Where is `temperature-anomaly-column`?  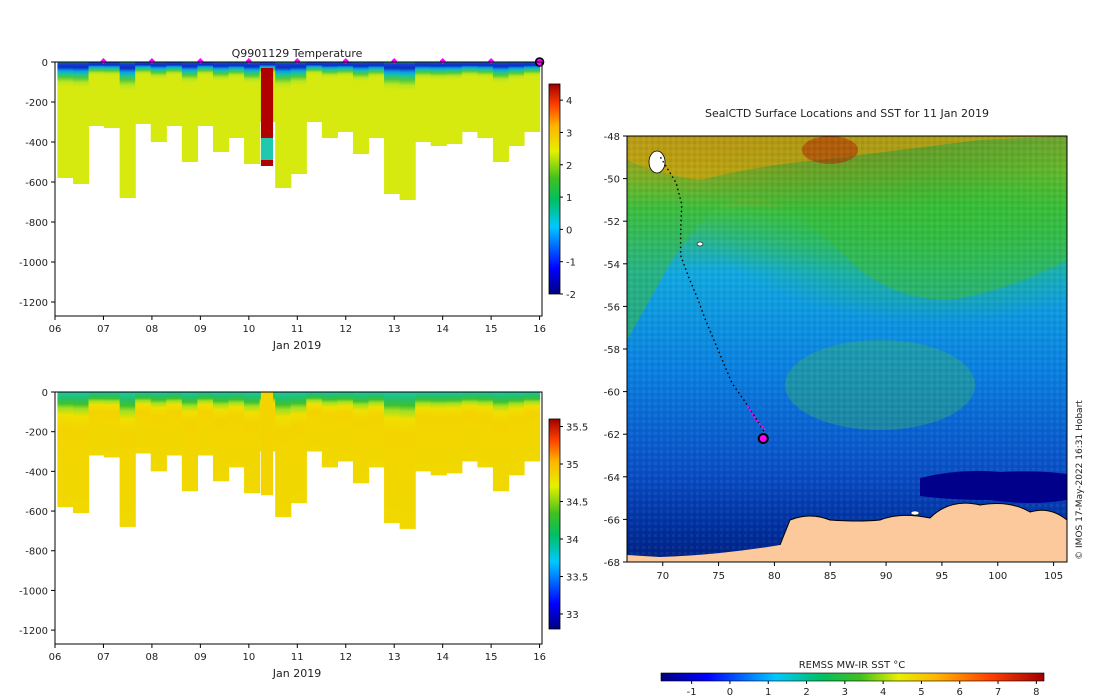 temperature-anomaly-column is located at coordinates (267, 152).